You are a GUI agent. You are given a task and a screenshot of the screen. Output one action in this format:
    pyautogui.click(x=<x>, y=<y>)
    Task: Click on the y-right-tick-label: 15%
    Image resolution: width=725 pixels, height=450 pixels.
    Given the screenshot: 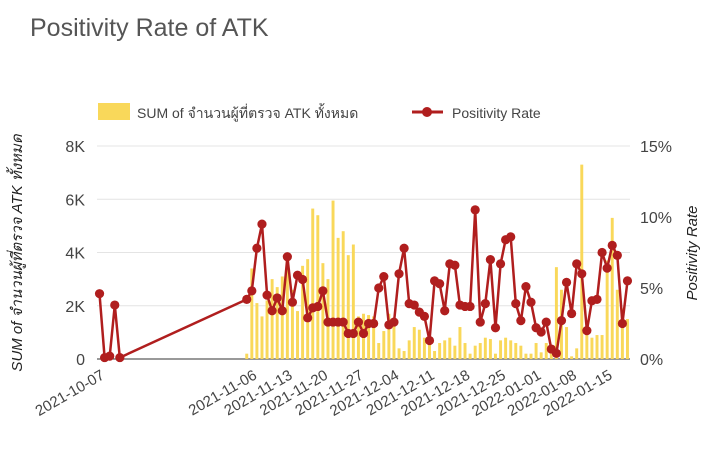 What is the action you would take?
    pyautogui.click(x=656, y=147)
    